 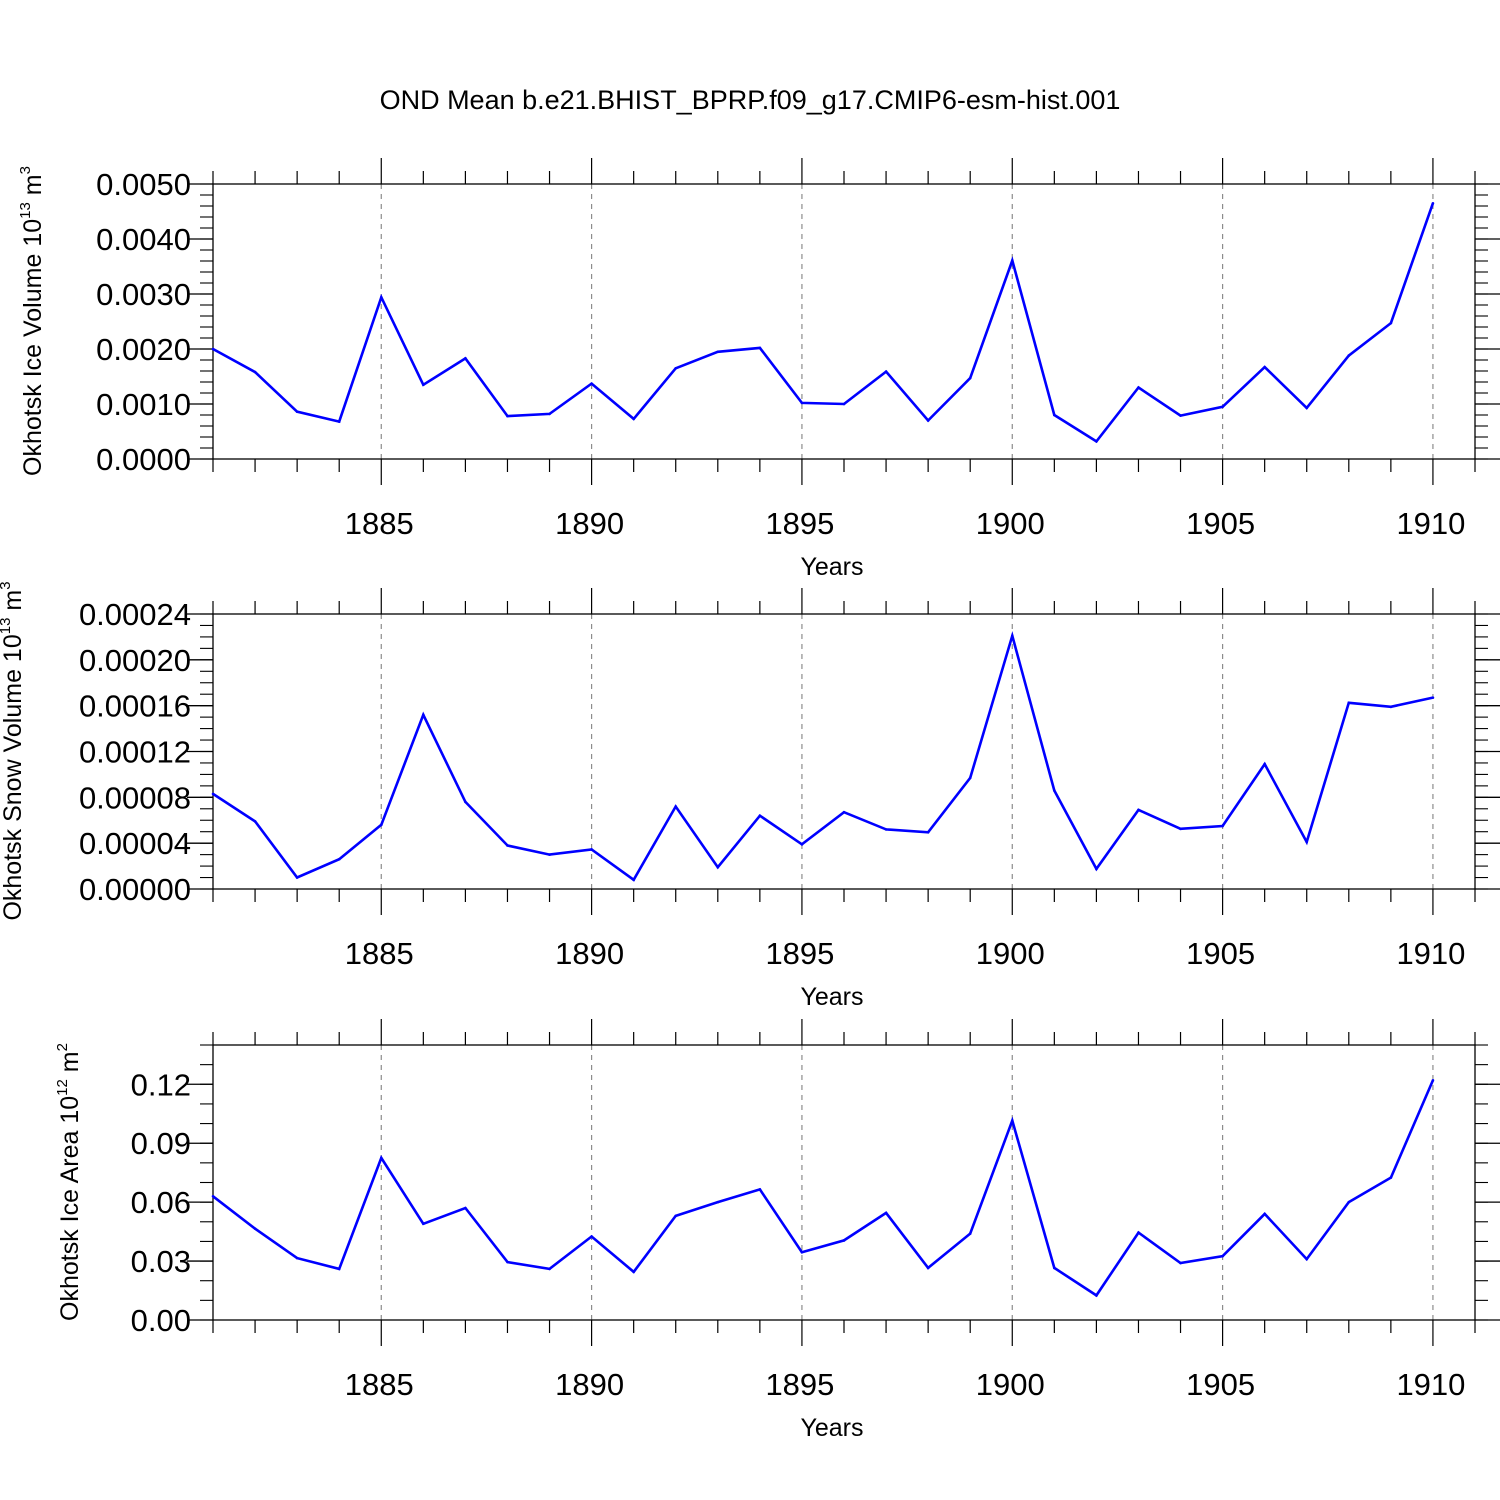 What do you see at coordinates (1010, 953) in the screenshot?
I see `snow-volume-x-tick-label-1900: 1900` at bounding box center [1010, 953].